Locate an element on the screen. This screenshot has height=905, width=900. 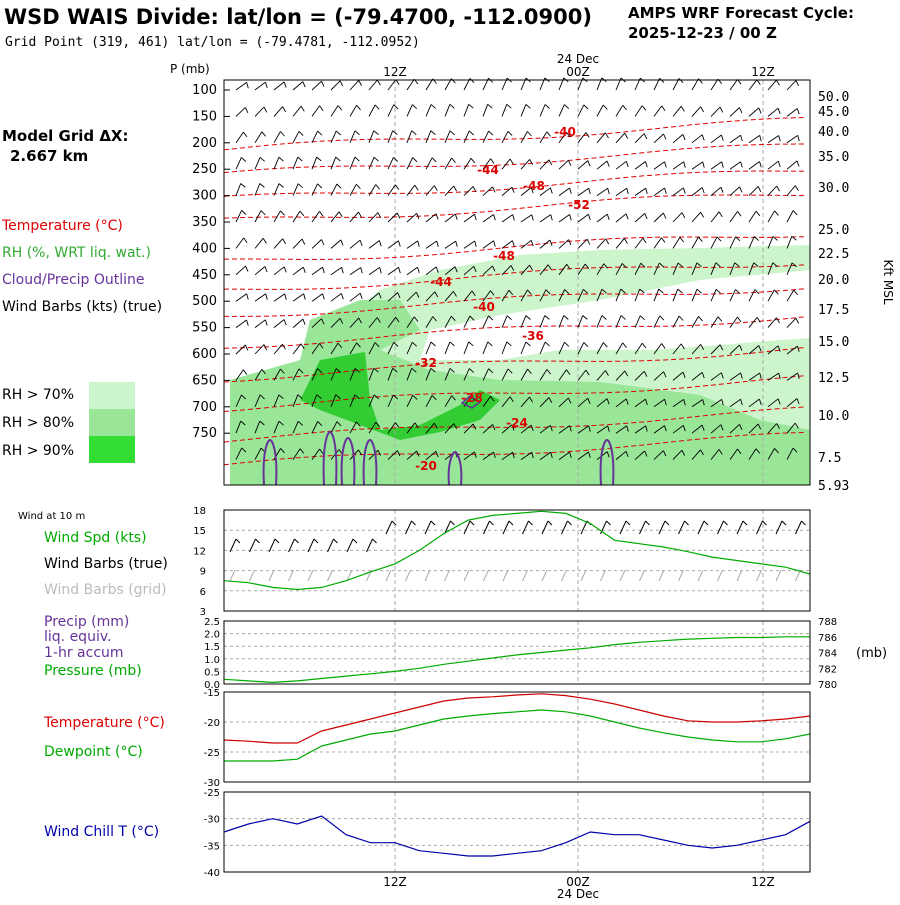
temp-tick-2: -25 is located at coordinates (212, 753).